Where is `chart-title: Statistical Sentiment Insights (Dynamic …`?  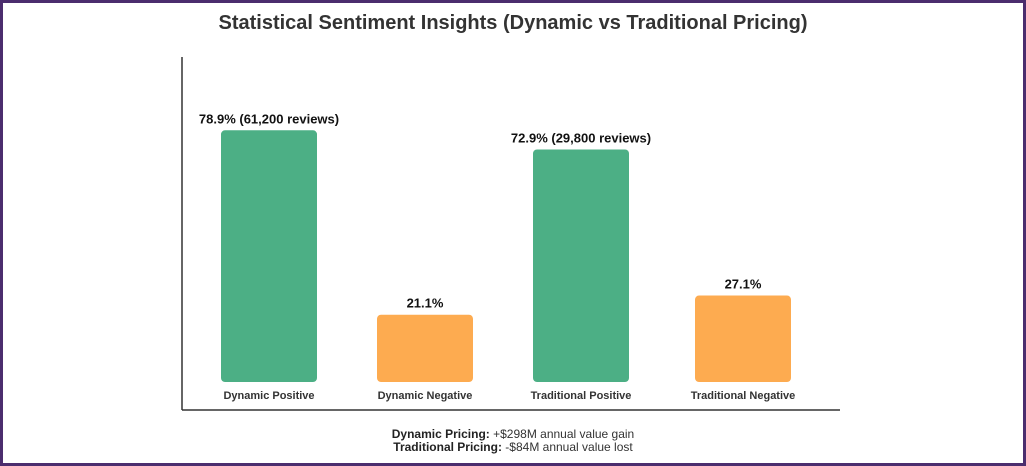
chart-title: Statistical Sentiment Insights (Dynamic … is located at coordinates (513, 23).